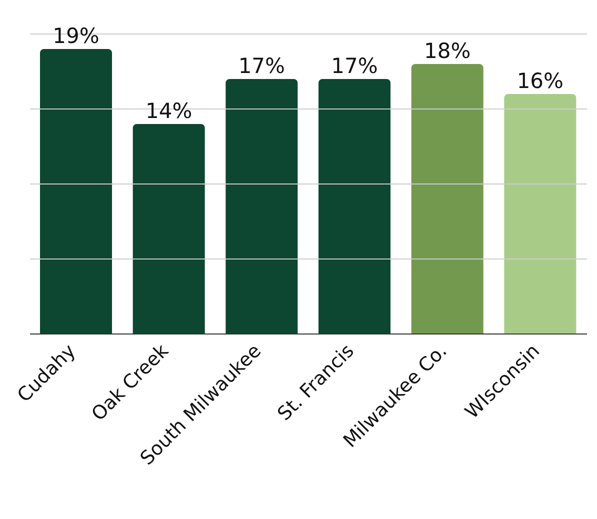 This screenshot has height=519, width=597. I want to click on data-label: 18%, so click(447, 51).